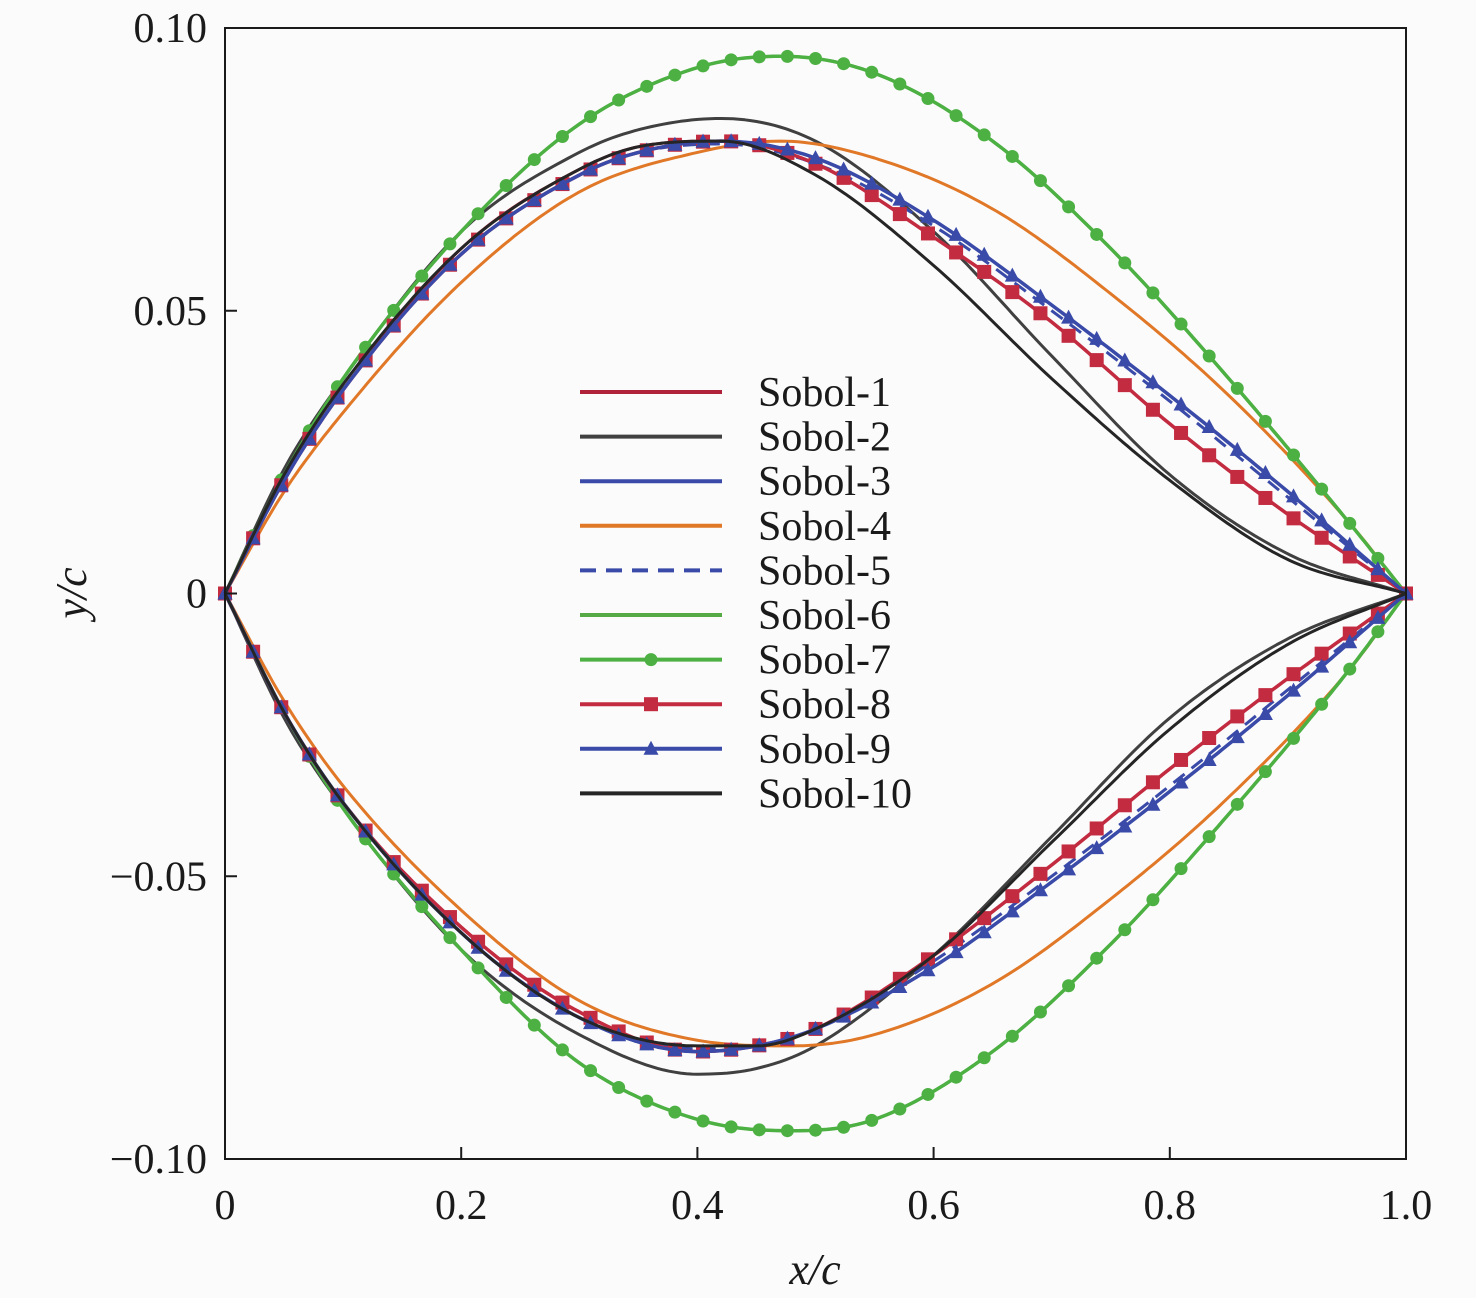 The height and width of the screenshot is (1298, 1476). Describe the element at coordinates (824, 661) in the screenshot. I see `legend-label: Sobol-7` at that location.